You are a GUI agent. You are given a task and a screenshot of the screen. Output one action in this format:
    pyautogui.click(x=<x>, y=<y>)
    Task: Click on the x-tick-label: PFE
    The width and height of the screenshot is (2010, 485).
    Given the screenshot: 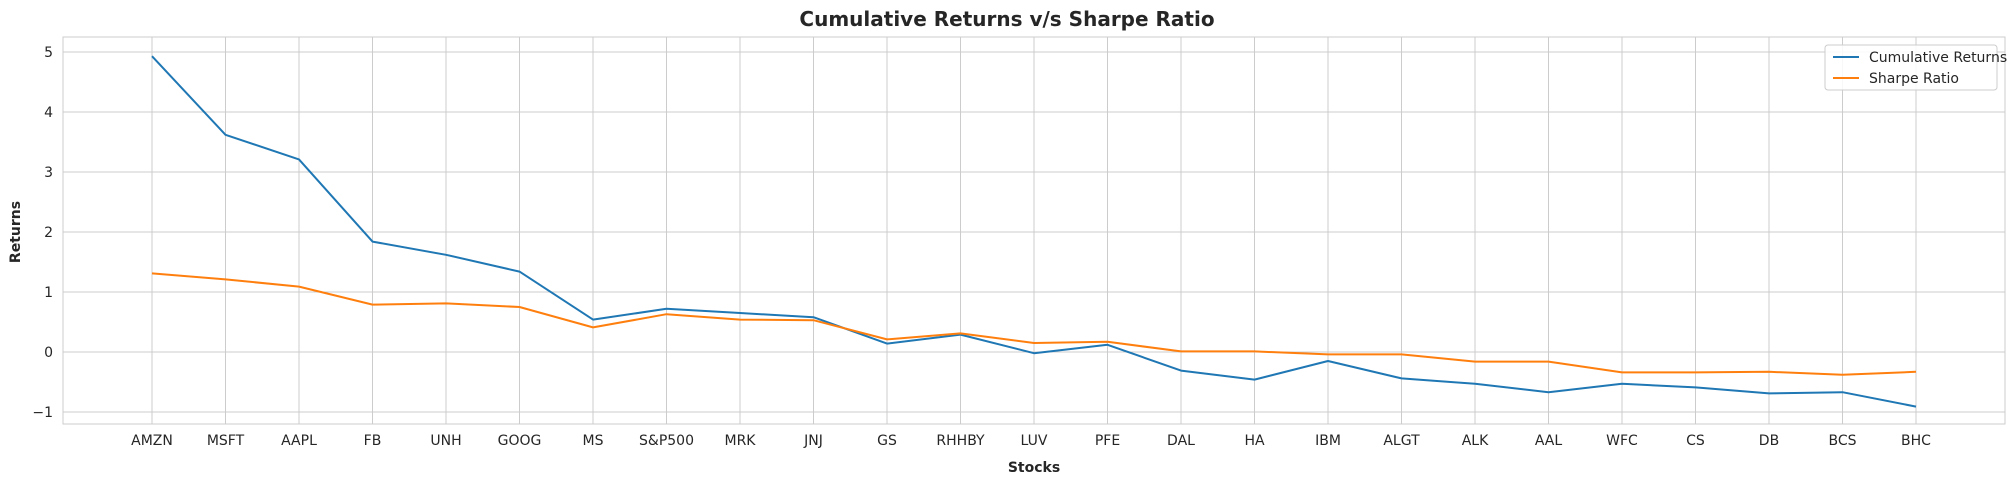 What is the action you would take?
    pyautogui.click(x=1107, y=441)
    